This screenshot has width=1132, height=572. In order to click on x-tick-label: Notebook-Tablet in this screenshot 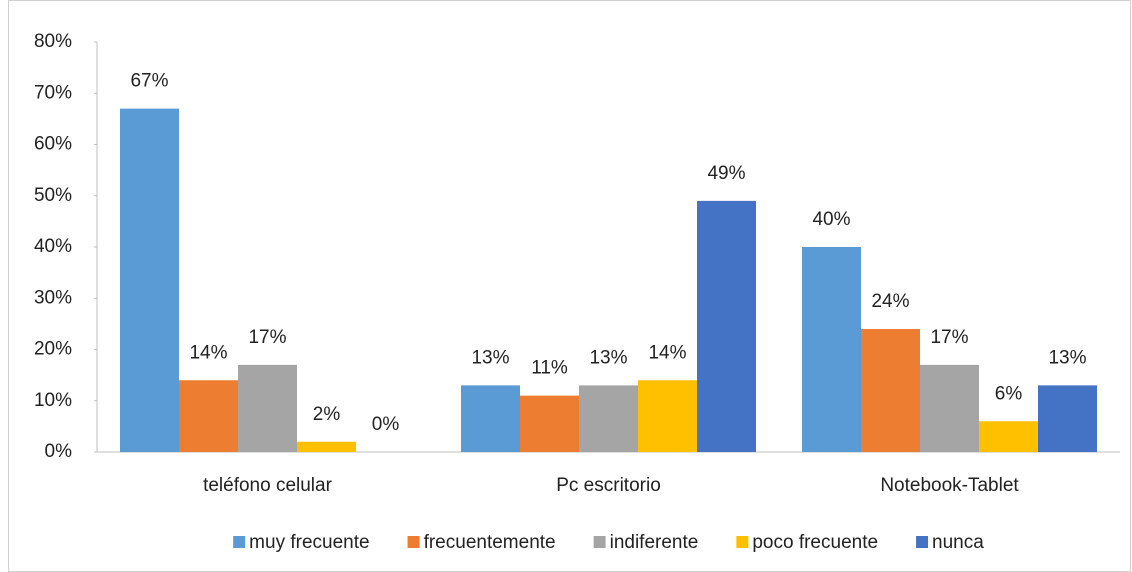, I will do `click(949, 485)`.